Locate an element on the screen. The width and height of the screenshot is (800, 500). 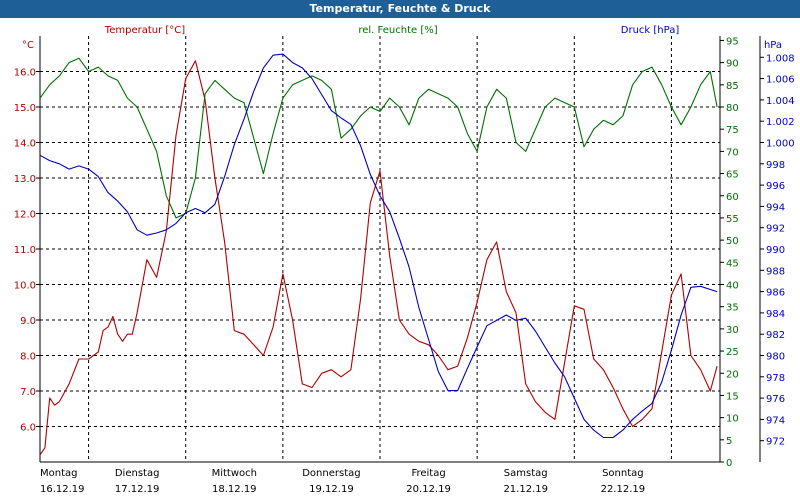
temperature-tick-label: 7.0 is located at coordinates (28, 392).